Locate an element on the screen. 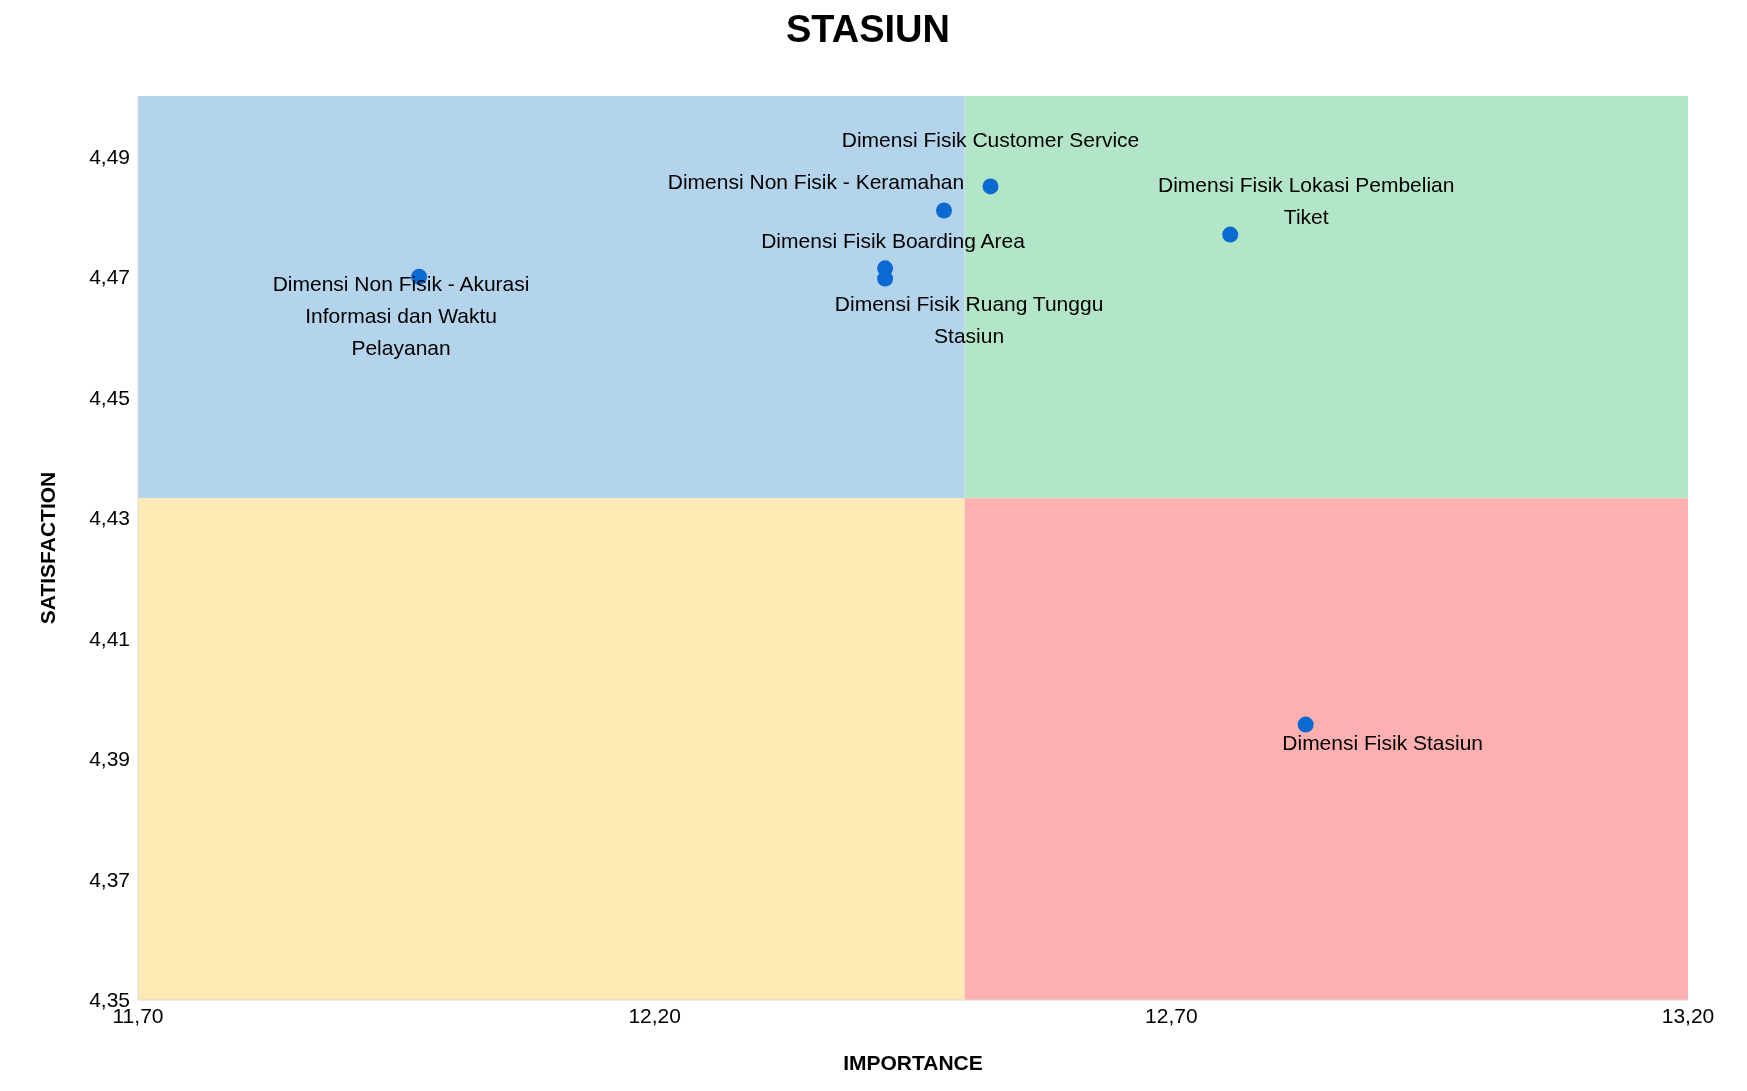  x-axis-title: IMPORTANCE is located at coordinates (913, 1062).